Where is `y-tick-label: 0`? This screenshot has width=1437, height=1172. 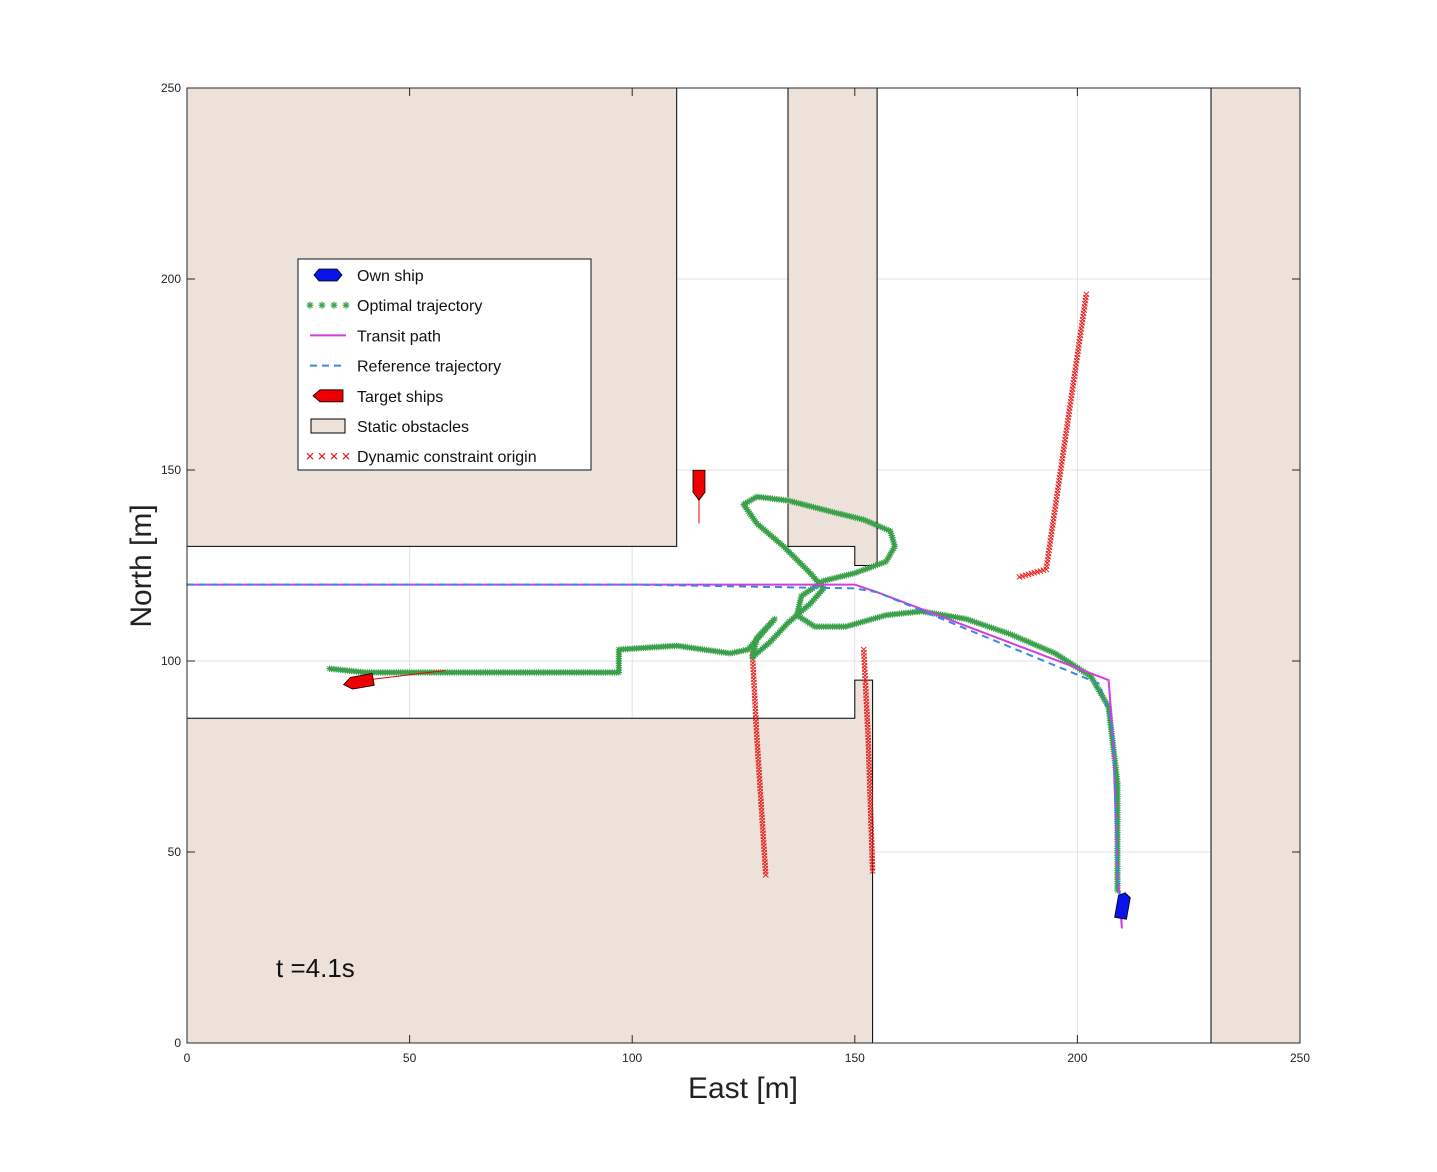 y-tick-label: 0 is located at coordinates (177, 1043).